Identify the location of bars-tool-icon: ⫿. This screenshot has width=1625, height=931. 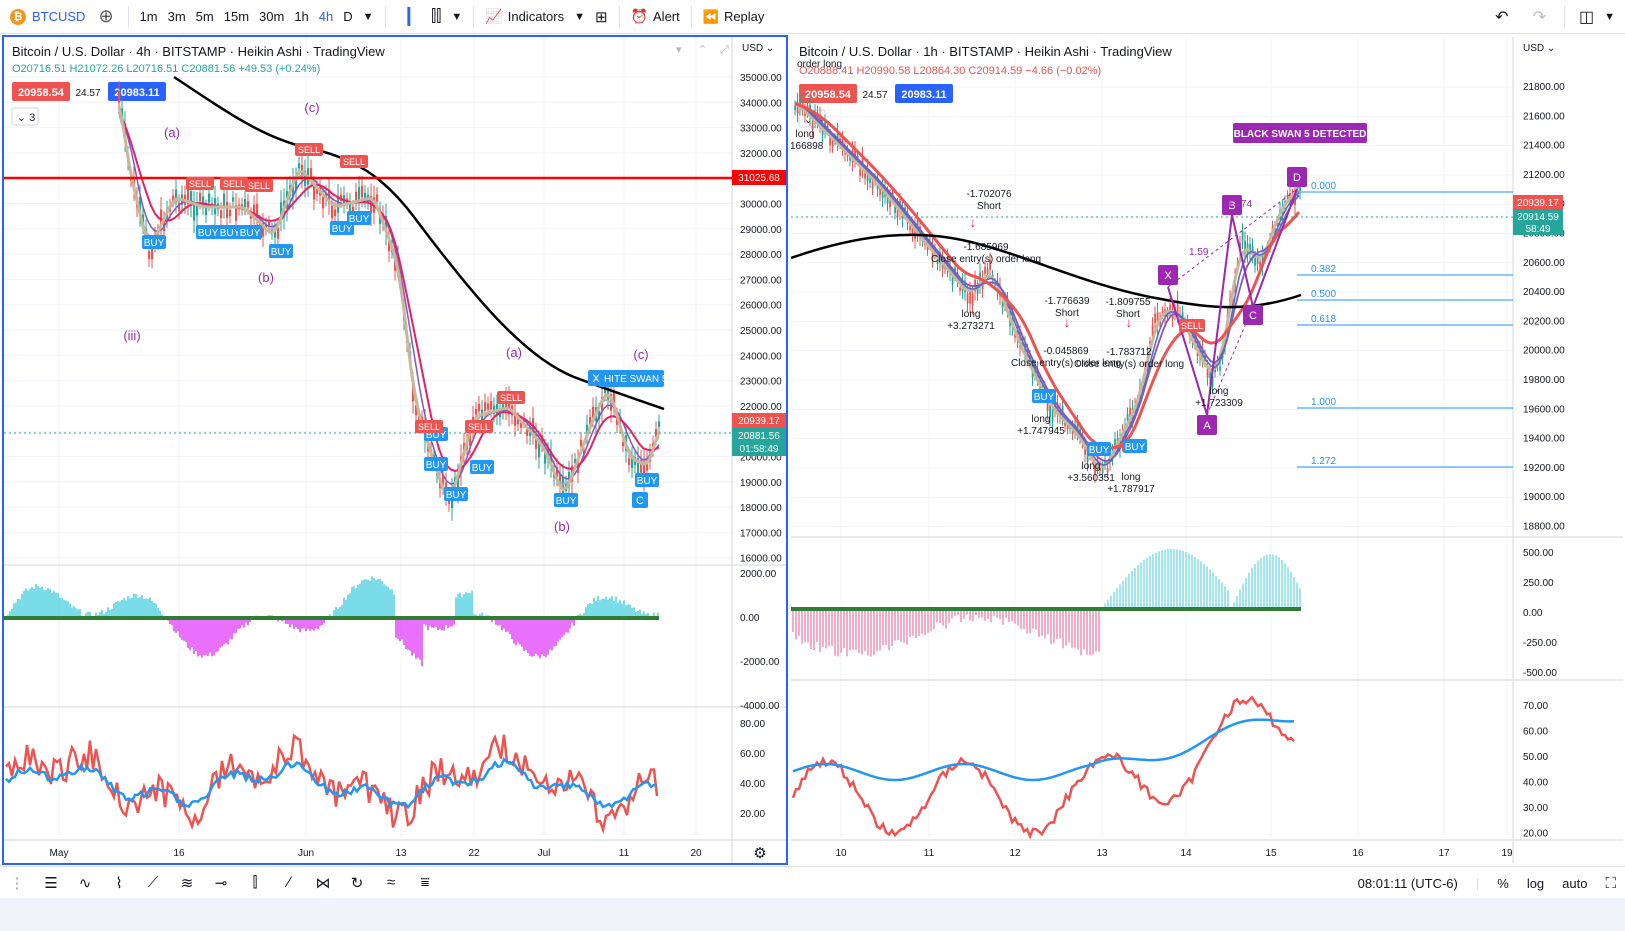
(255, 882).